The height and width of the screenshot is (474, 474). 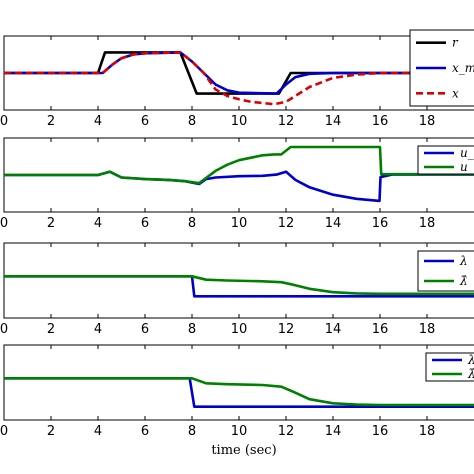 What do you see at coordinates (455, 93) in the screenshot?
I see `legend-label: x` at bounding box center [455, 93].